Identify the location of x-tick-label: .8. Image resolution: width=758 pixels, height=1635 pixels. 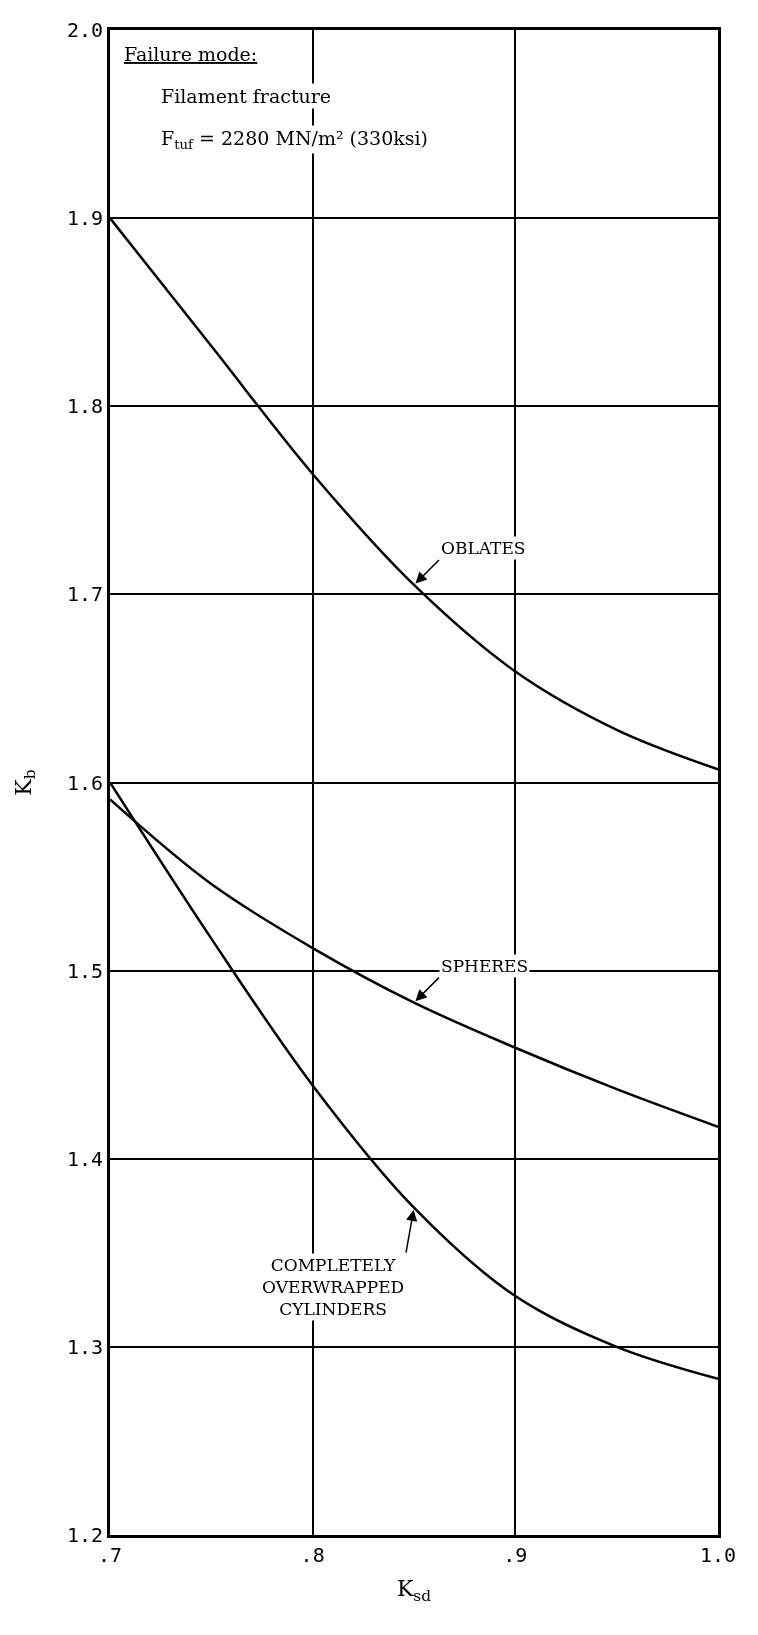
(312, 1555).